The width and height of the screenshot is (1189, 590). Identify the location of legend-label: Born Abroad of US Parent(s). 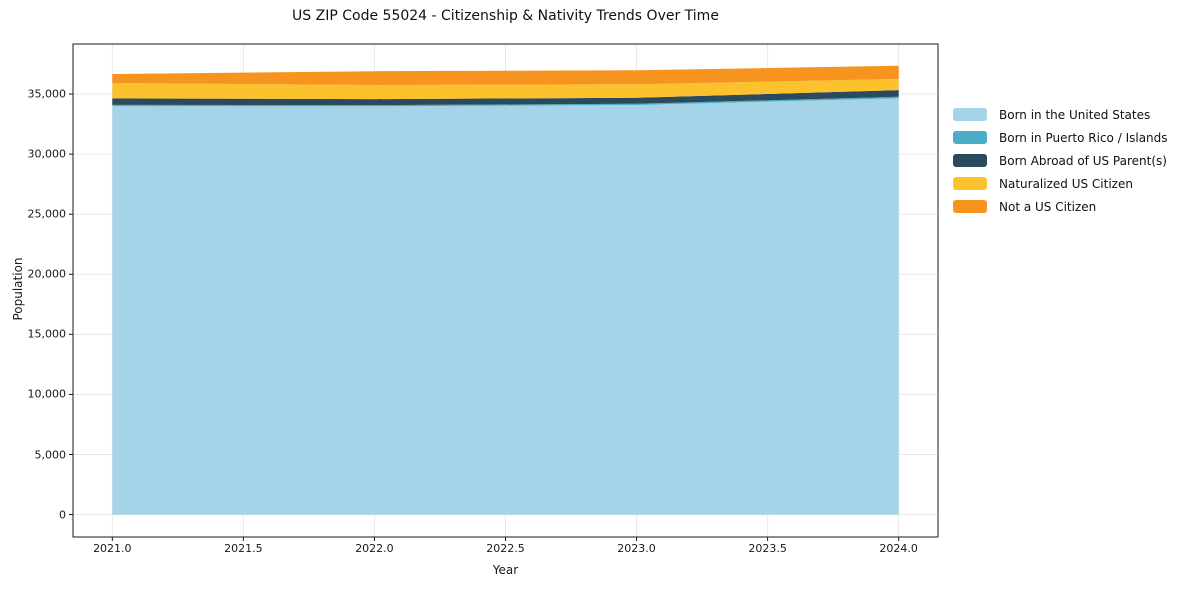
(1083, 160).